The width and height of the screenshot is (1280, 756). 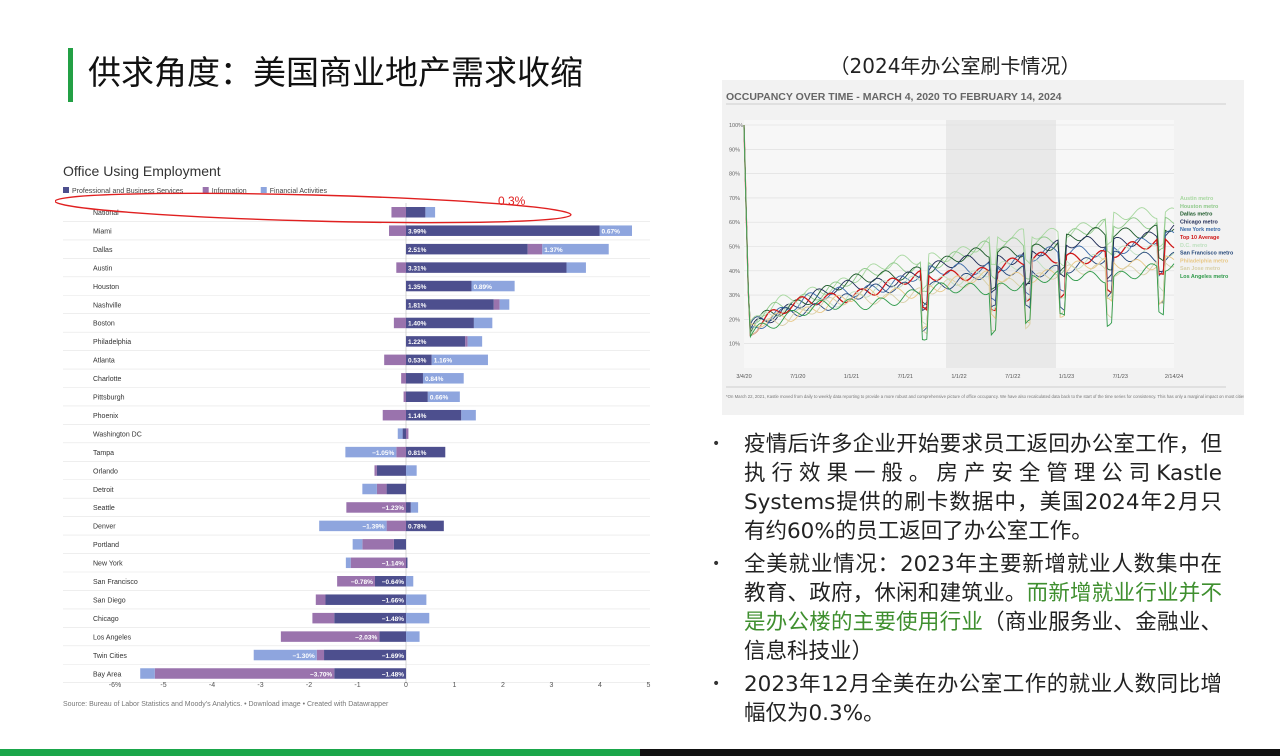 I want to click on series-legend-label: Austin metro, so click(x=1197, y=199).